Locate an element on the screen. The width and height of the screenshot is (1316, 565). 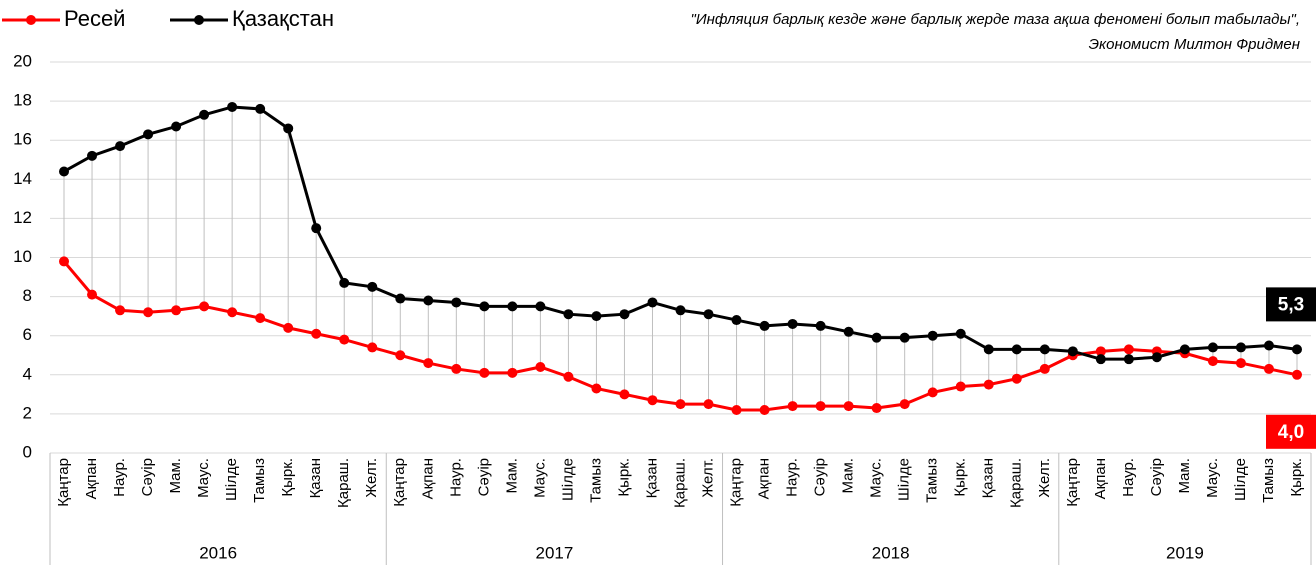
y-tick-label: 10 is located at coordinates (22, 256).